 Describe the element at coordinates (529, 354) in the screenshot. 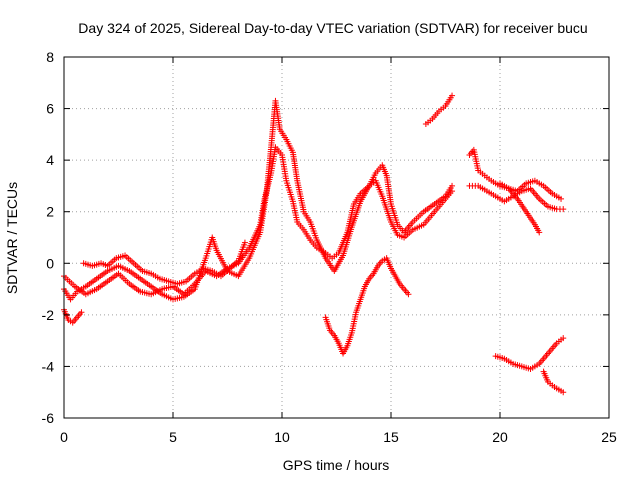

I see `series-arc-j` at that location.